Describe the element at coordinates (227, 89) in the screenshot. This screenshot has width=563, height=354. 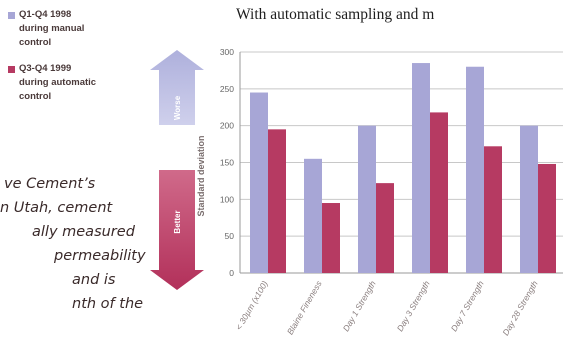
I see `y-tick-label: 250` at that location.